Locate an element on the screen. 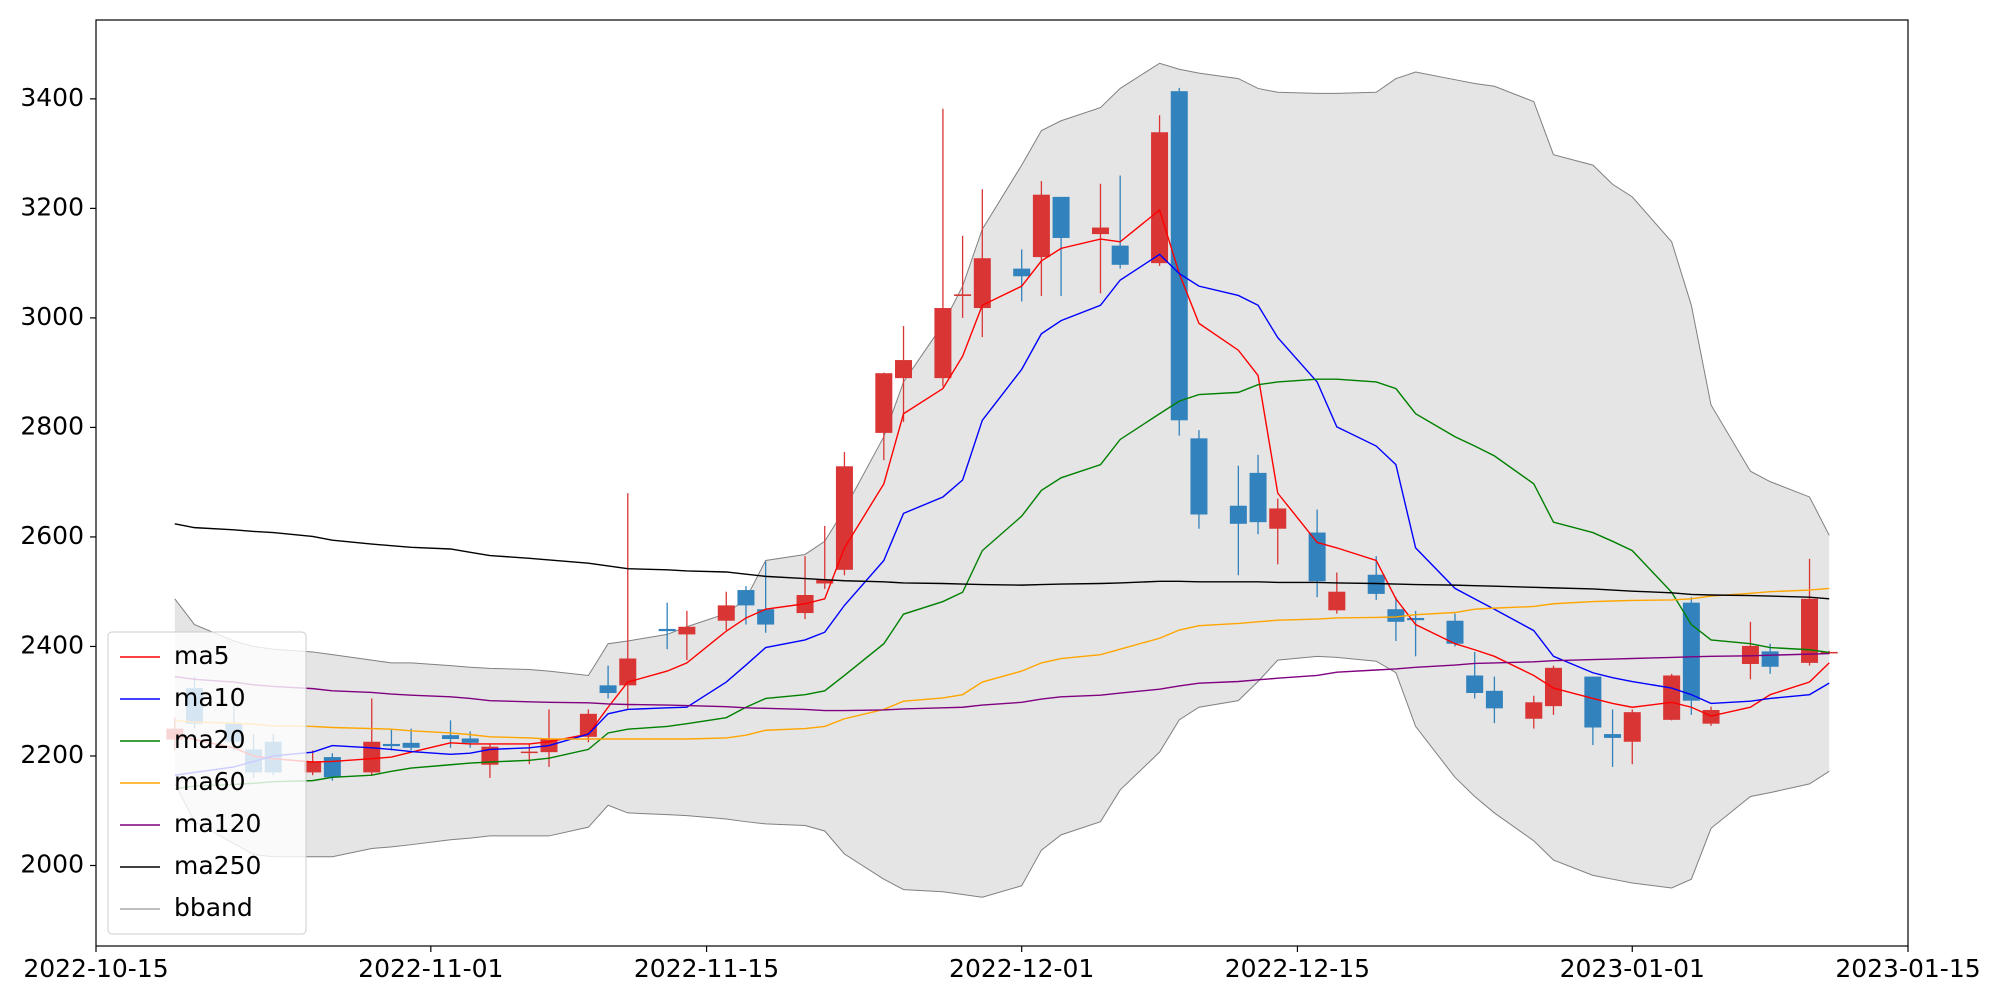 The image size is (2000, 1000). y-tick-label: 2400 is located at coordinates (52, 644).